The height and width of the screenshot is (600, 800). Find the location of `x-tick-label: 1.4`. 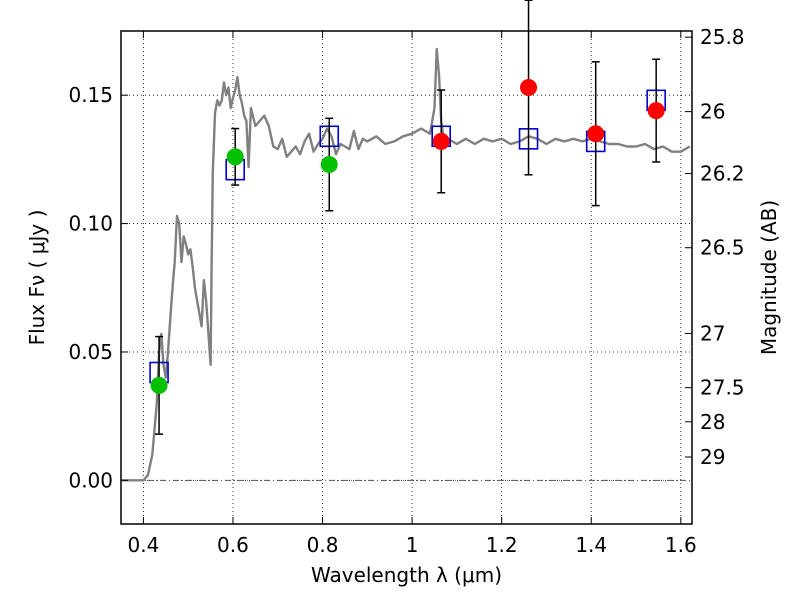

x-tick-label: 1.4 is located at coordinates (591, 545).